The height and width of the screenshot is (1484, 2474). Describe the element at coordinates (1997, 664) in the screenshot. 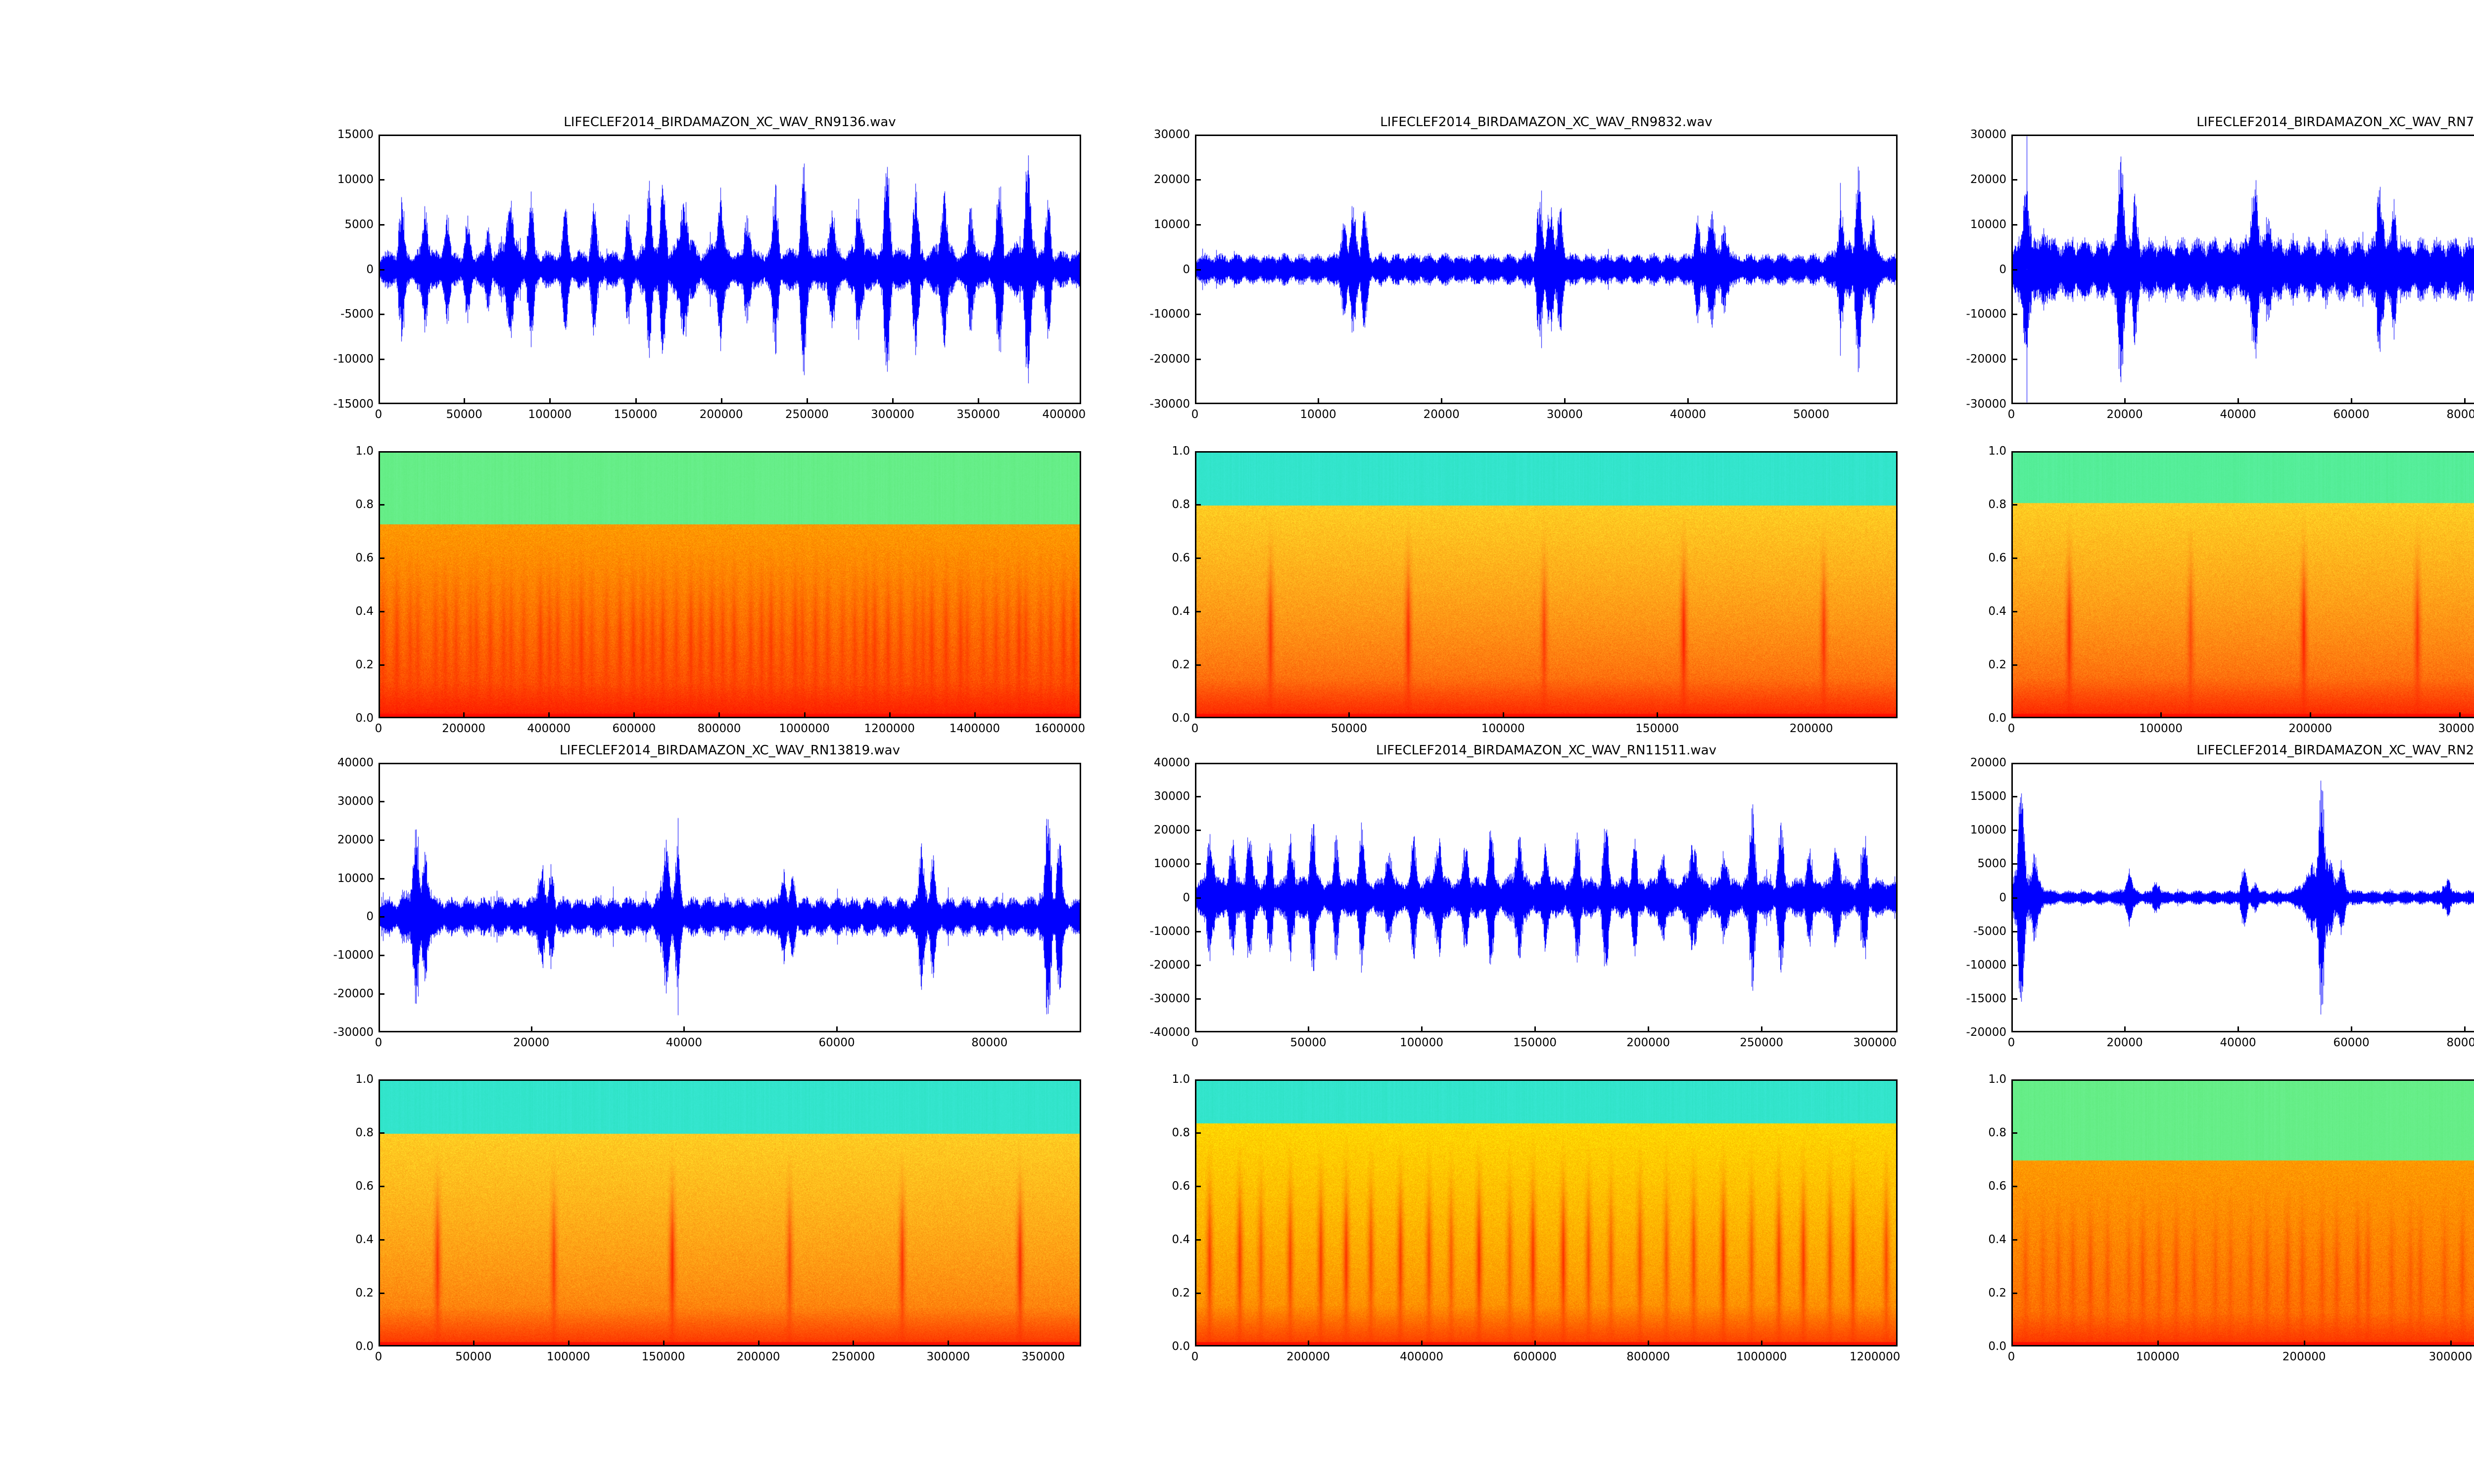

I see `y-tick-label: 0.2` at that location.